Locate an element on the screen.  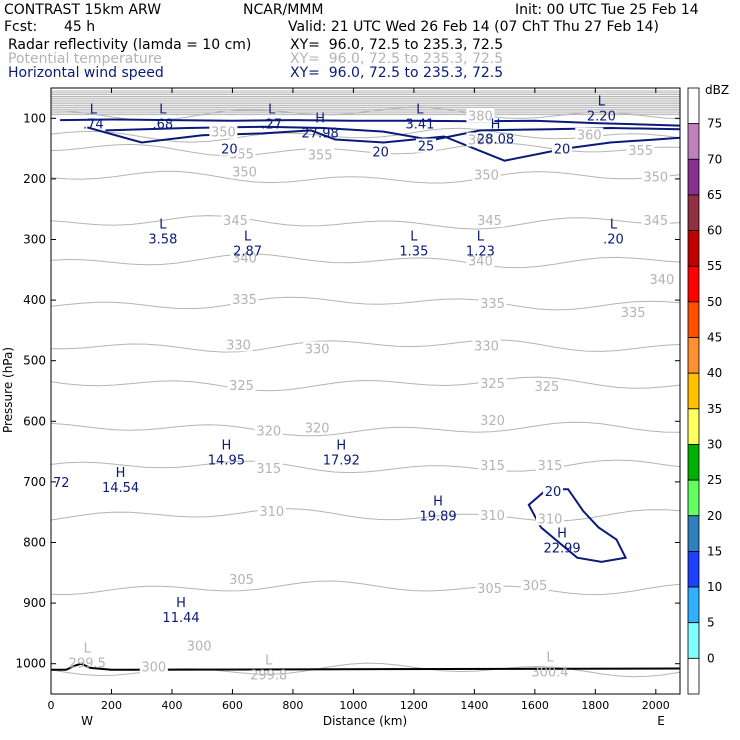
extremum-value: 3.41 is located at coordinates (419, 124).